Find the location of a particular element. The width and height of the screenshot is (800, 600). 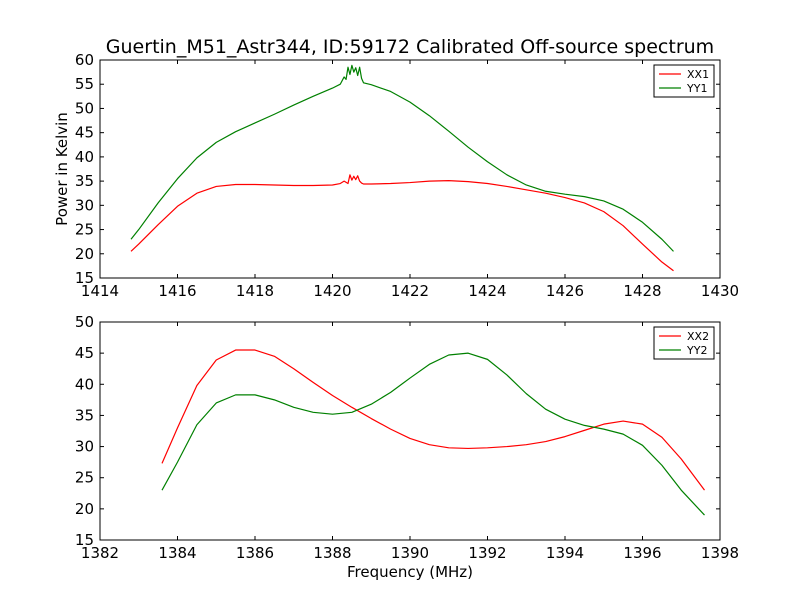

x-tick-label: 1394 is located at coordinates (565, 553).